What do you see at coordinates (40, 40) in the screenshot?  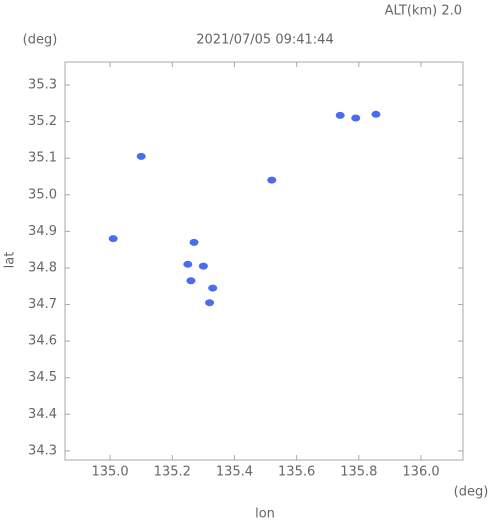 I see `y-unit: (deg)` at bounding box center [40, 40].